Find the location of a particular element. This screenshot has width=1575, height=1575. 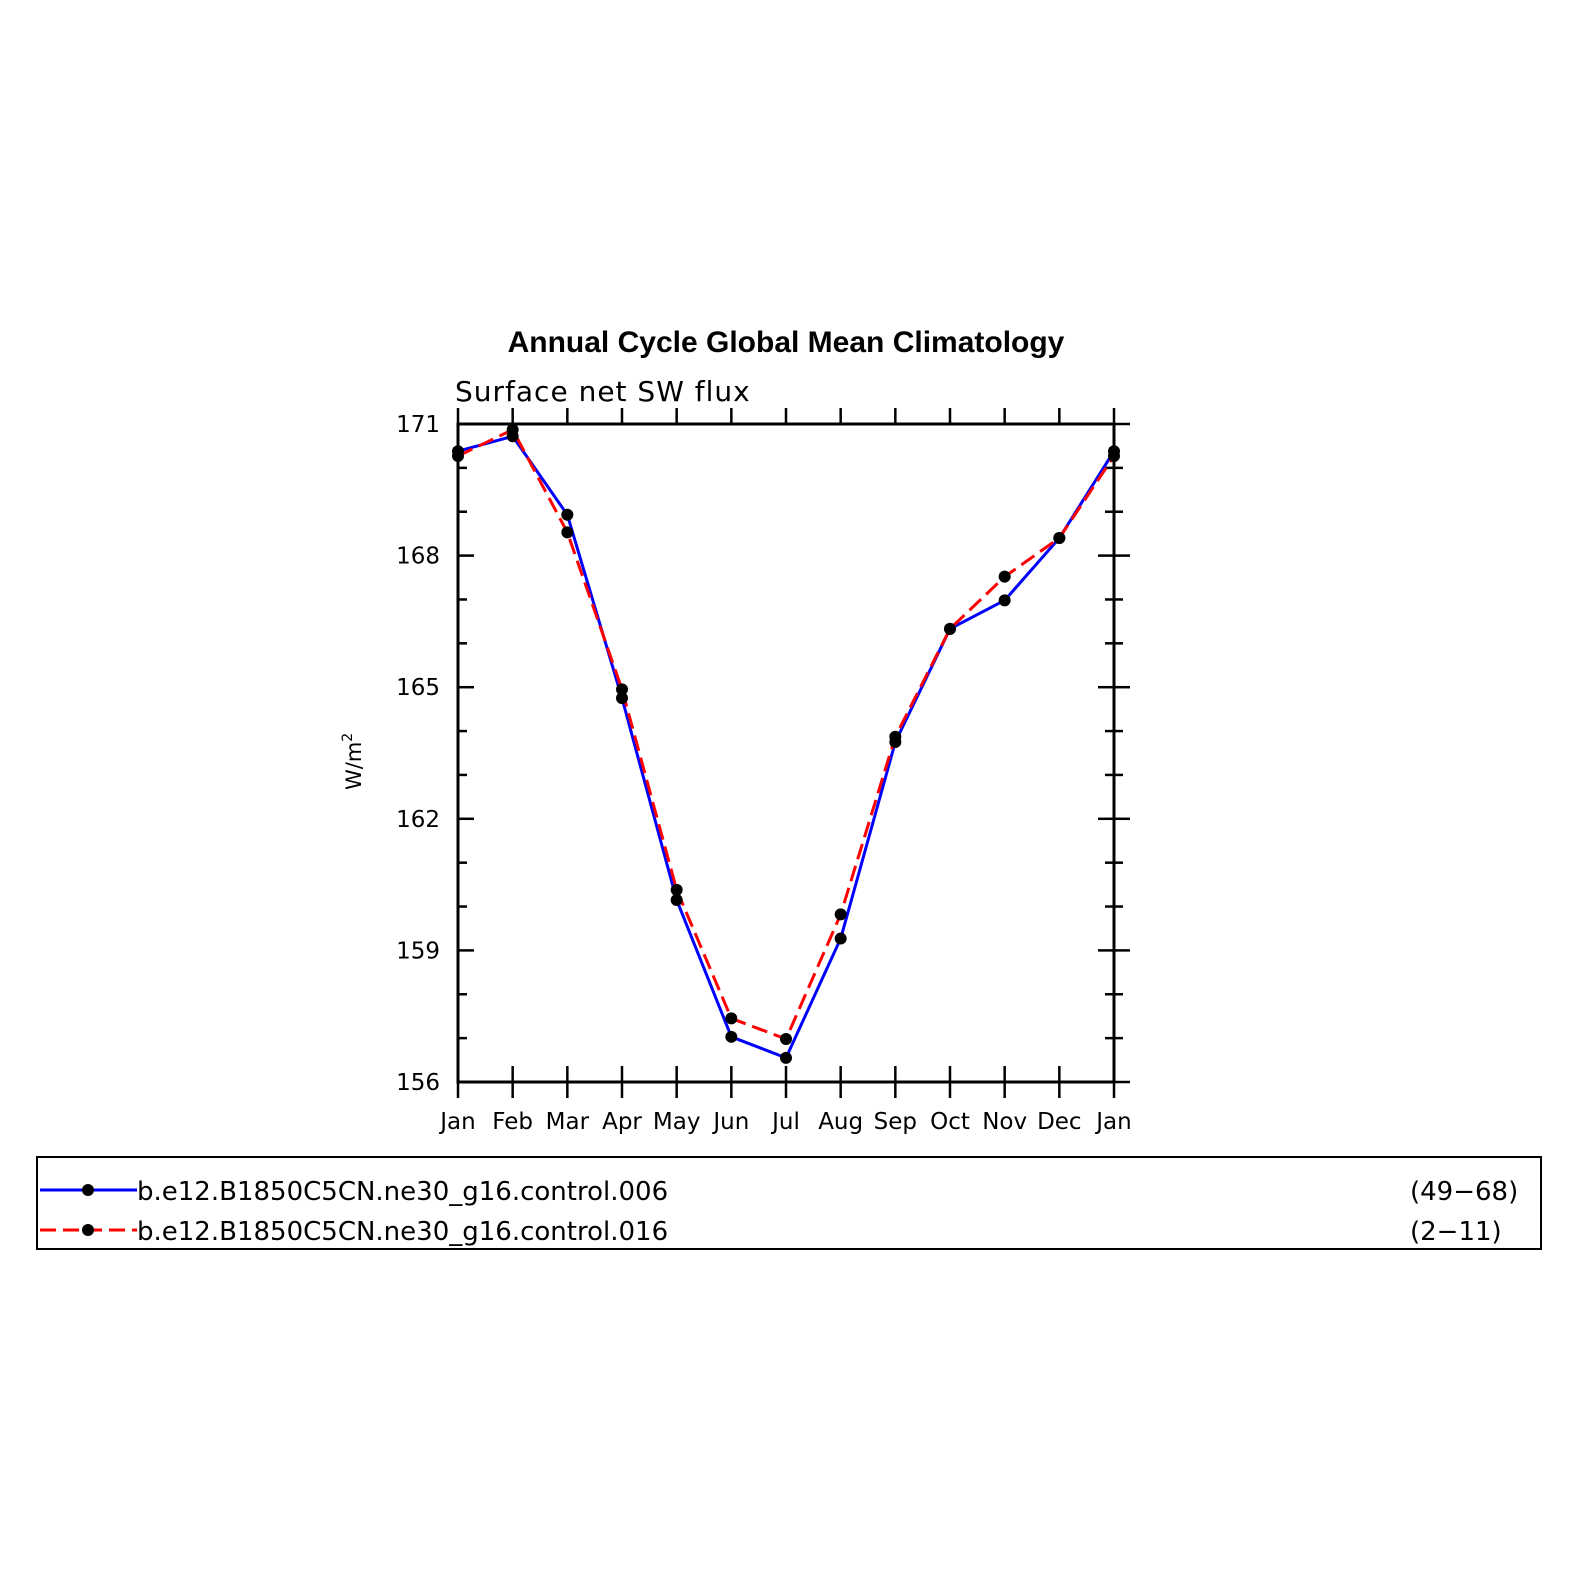

y-tick-label: 159 is located at coordinates (418, 951).